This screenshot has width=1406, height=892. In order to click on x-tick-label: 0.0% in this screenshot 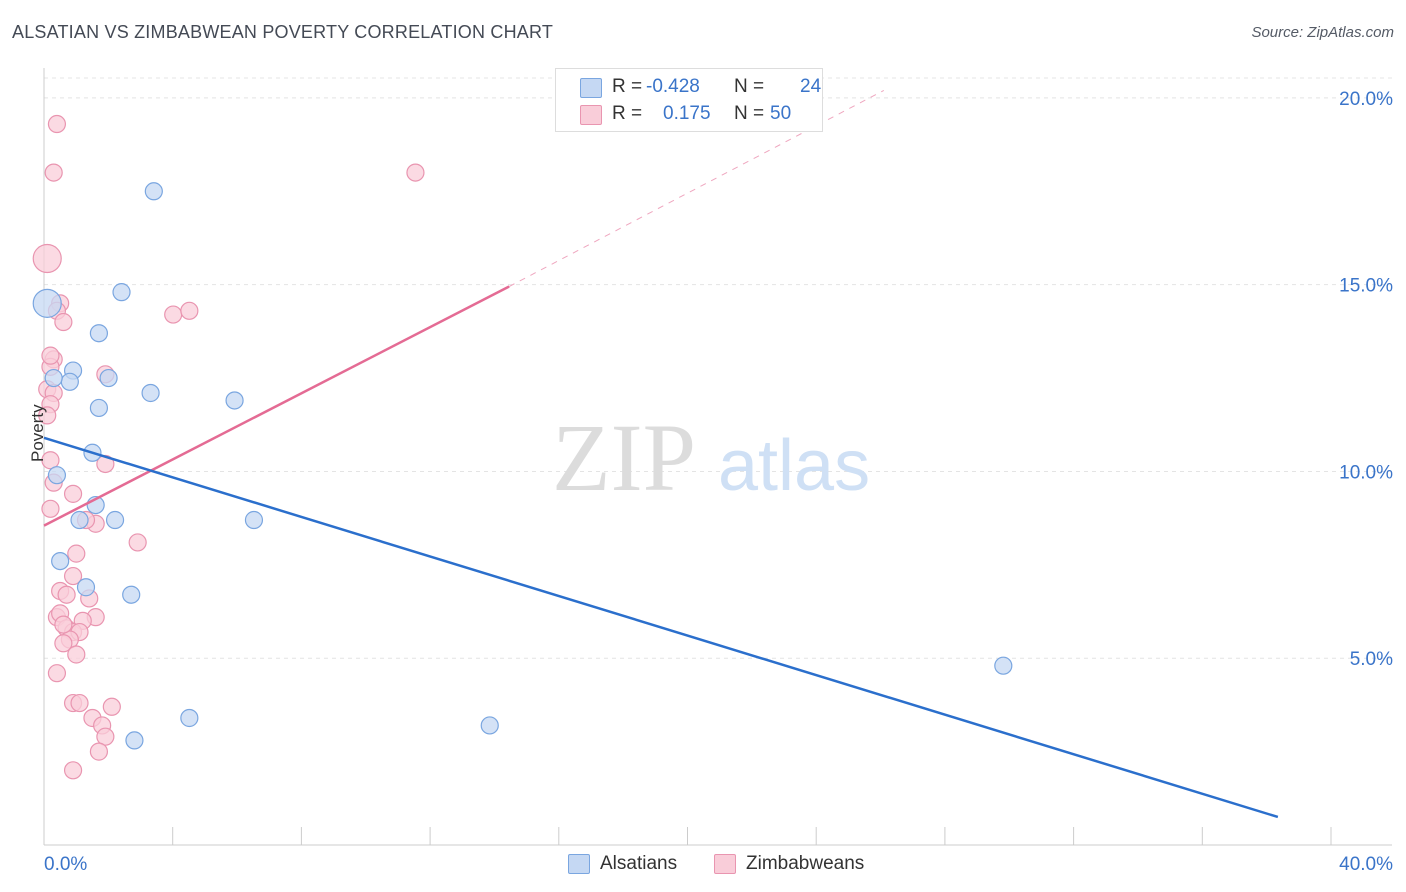, I will do `click(65, 864)`.